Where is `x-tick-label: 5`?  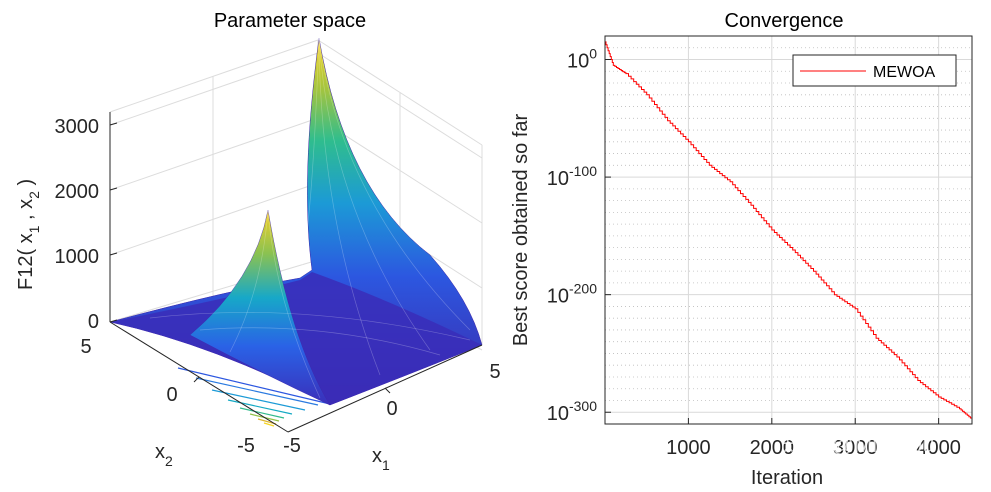 x-tick-label: 5 is located at coordinates (494, 372).